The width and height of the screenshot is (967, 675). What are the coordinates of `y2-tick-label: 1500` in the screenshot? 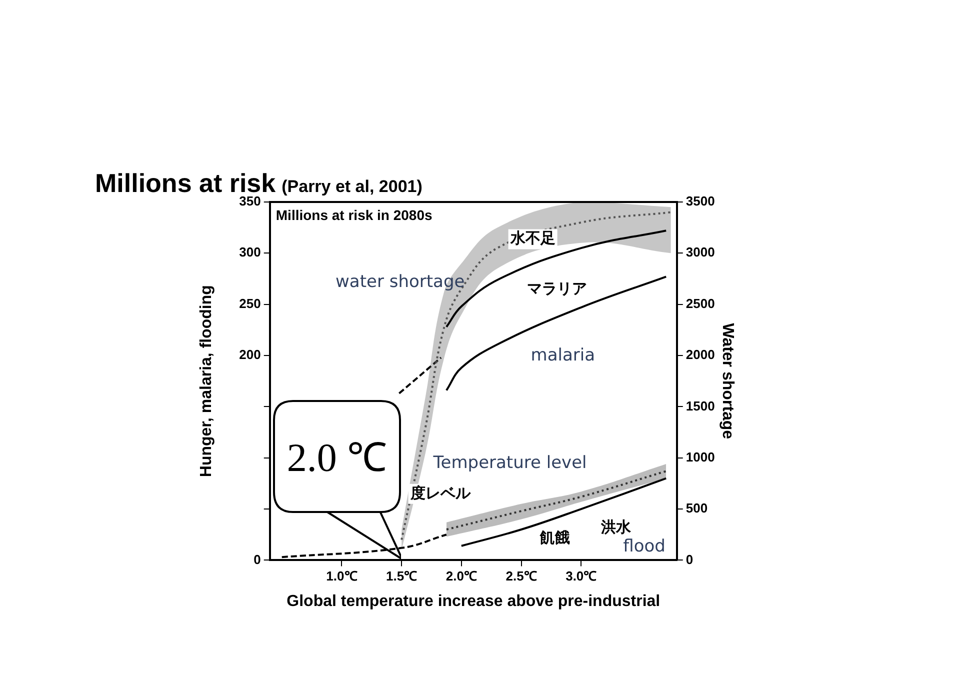 It's located at (700, 406).